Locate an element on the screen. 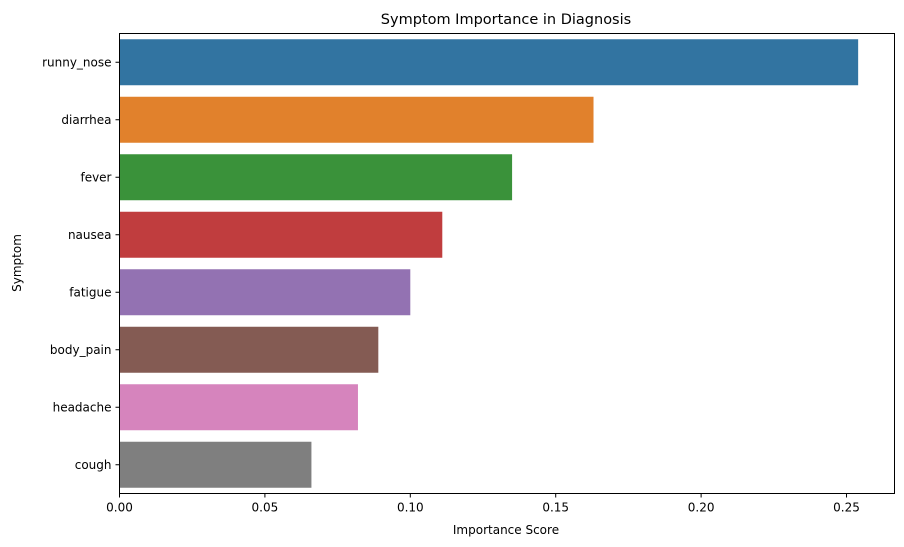 This screenshot has height=547, width=904. y-tick-label: fever is located at coordinates (95, 177).